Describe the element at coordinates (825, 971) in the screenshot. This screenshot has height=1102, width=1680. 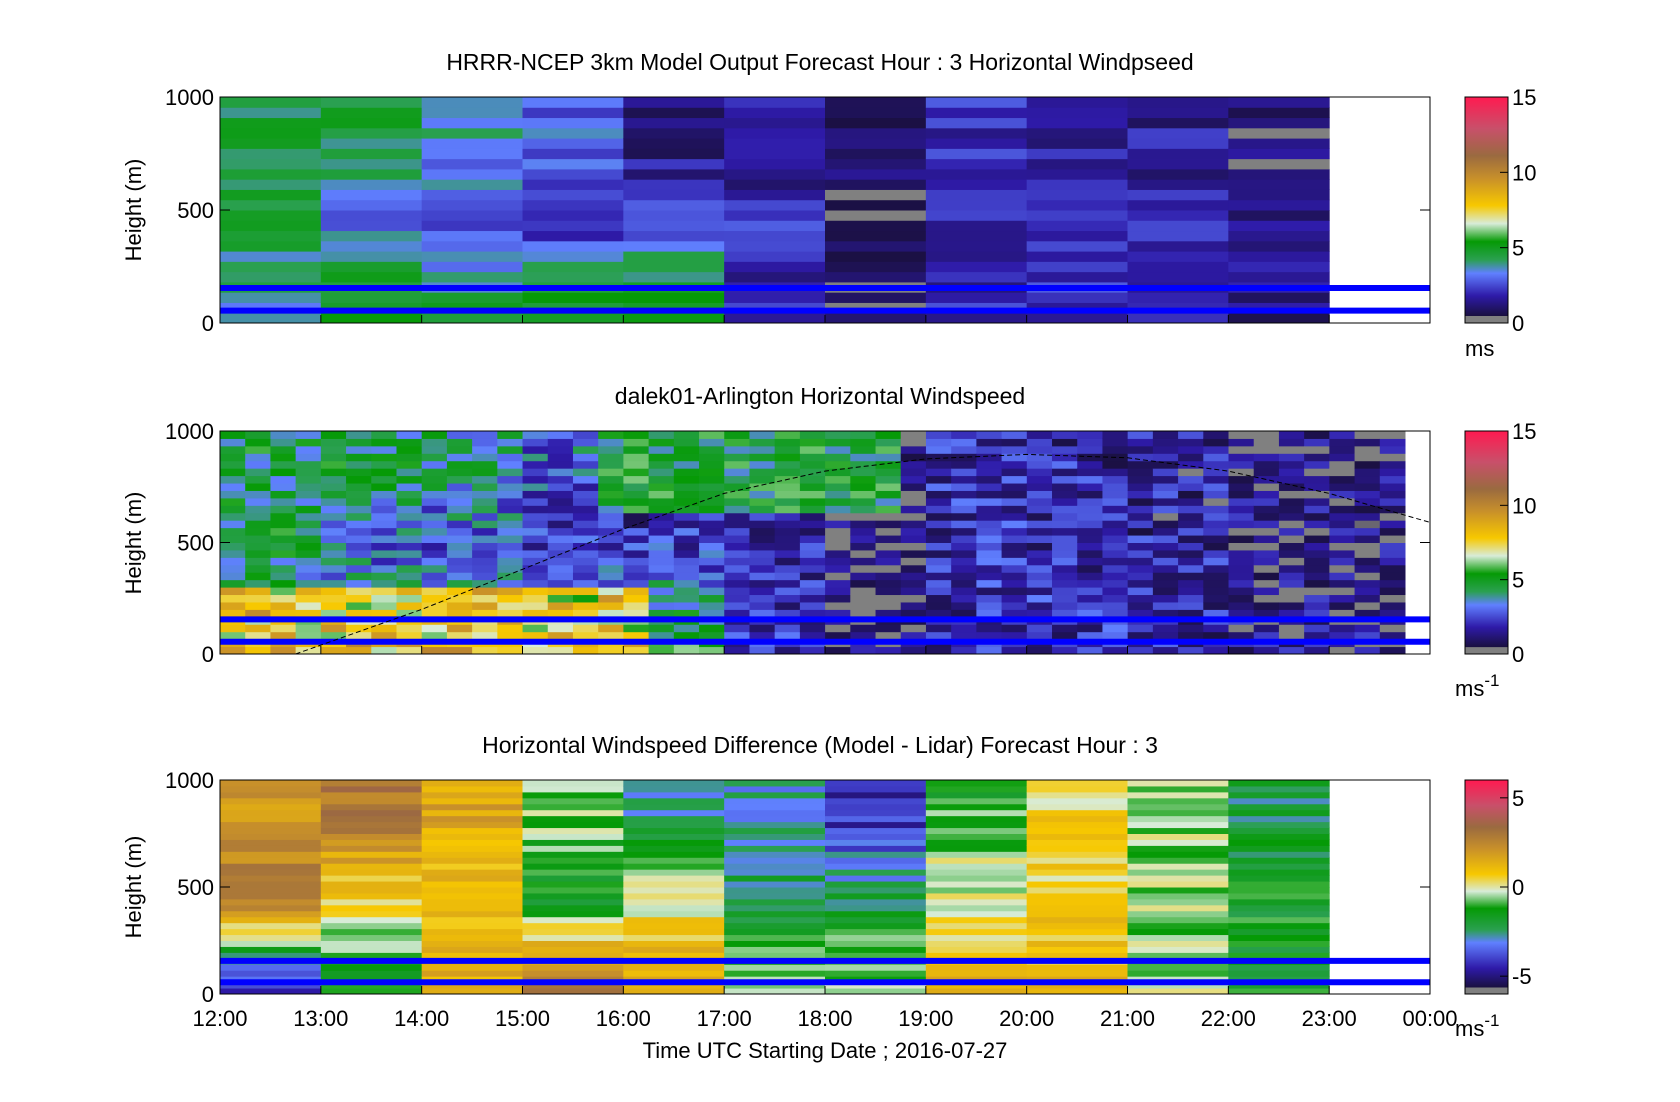
I see `reference-lines-difference` at that location.